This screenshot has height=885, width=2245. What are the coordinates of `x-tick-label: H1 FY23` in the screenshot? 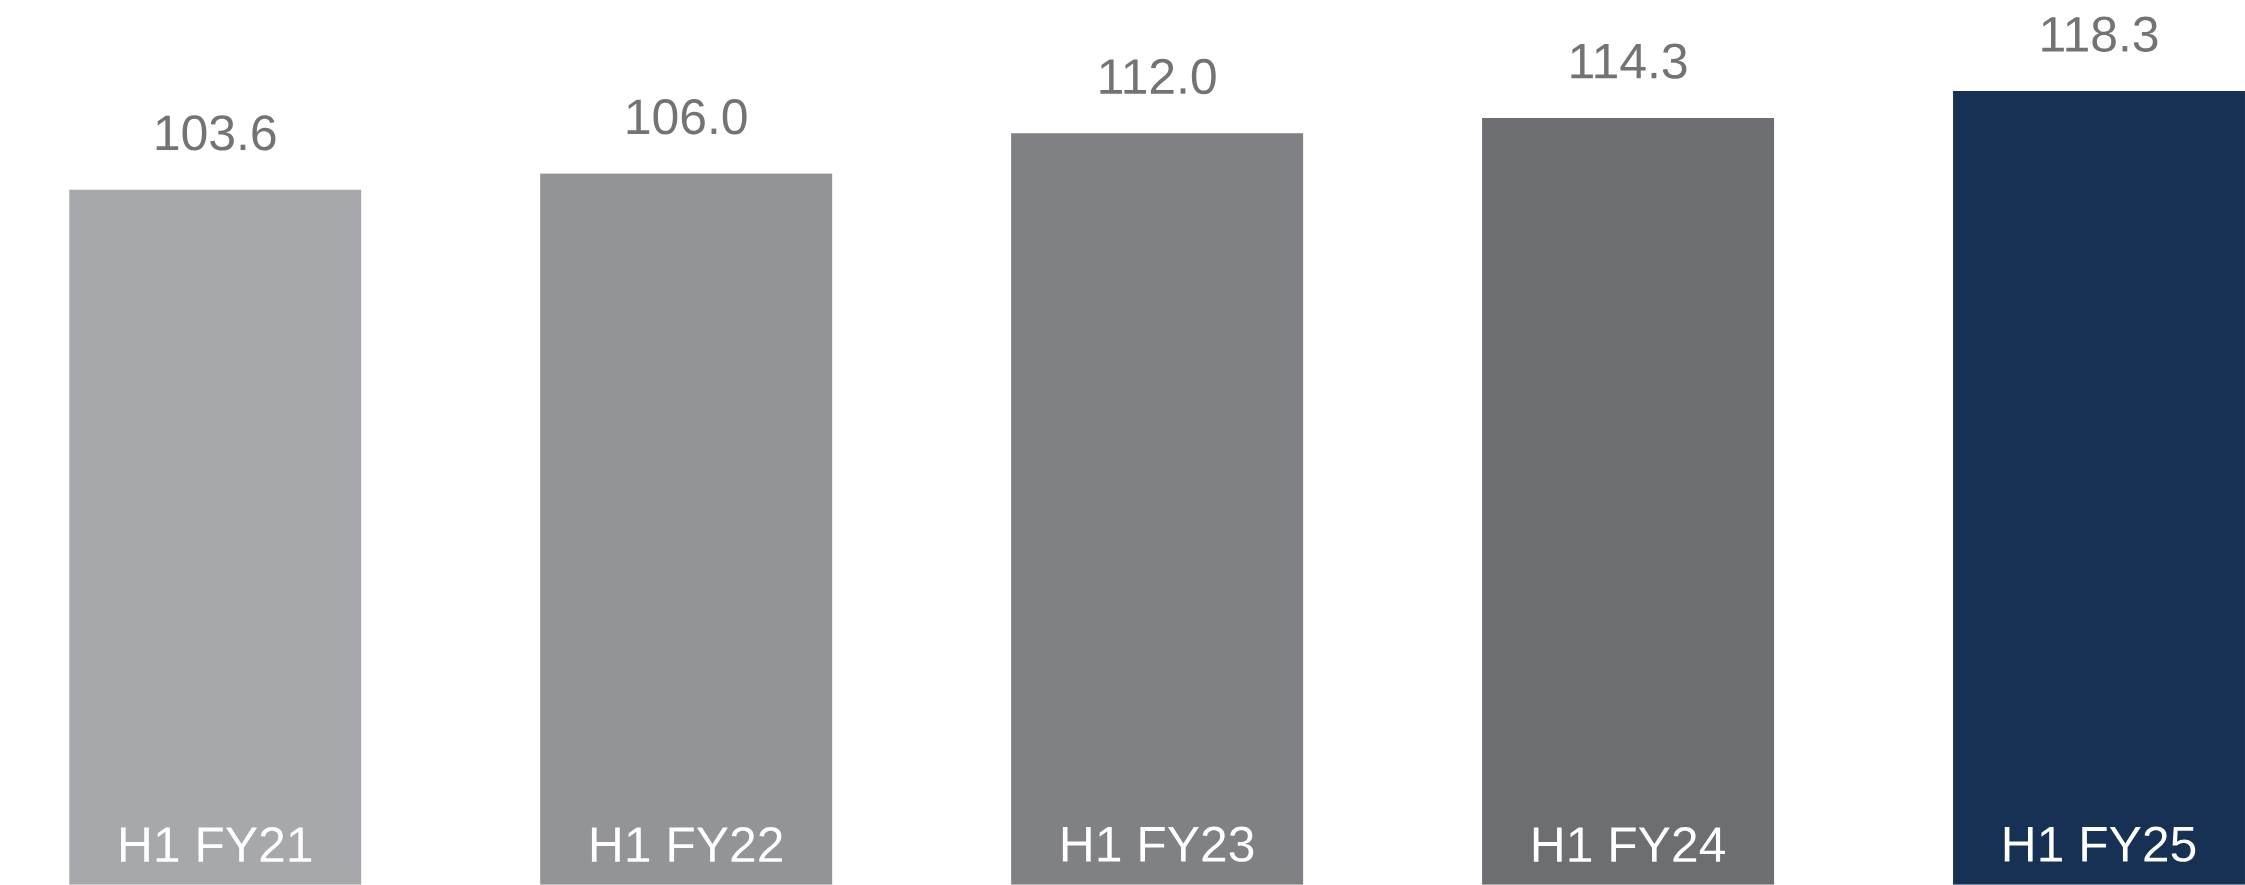 It's located at (1158, 844).